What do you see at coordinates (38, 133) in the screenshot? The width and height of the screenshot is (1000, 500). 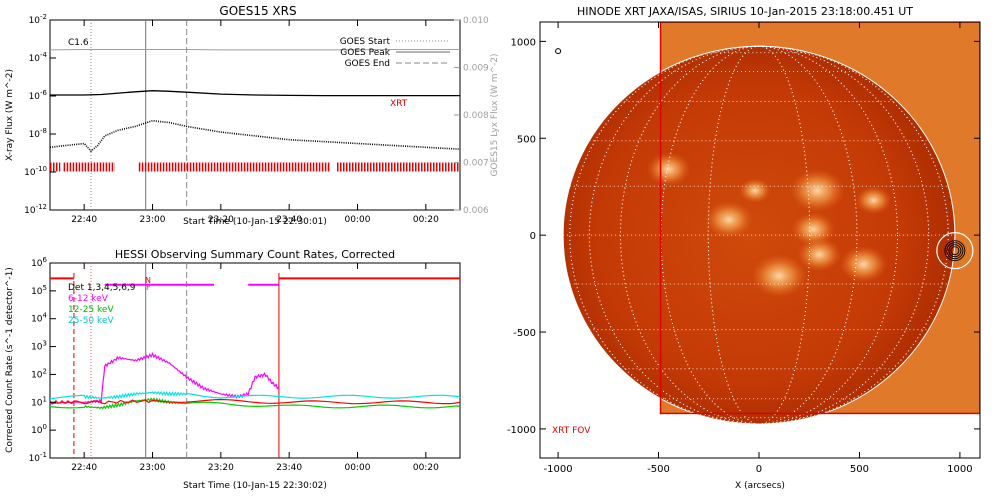 I see `goes-y-tick-label: 10⁻⁸` at bounding box center [38, 133].